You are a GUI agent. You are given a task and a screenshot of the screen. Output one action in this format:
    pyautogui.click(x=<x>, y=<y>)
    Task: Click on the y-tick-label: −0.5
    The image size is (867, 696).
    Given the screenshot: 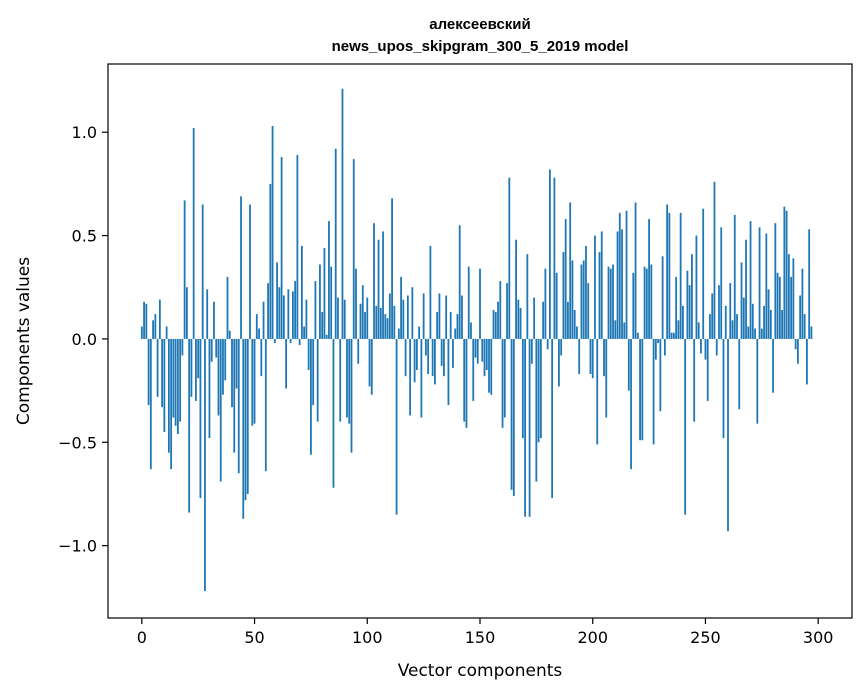 What is the action you would take?
    pyautogui.click(x=77, y=442)
    